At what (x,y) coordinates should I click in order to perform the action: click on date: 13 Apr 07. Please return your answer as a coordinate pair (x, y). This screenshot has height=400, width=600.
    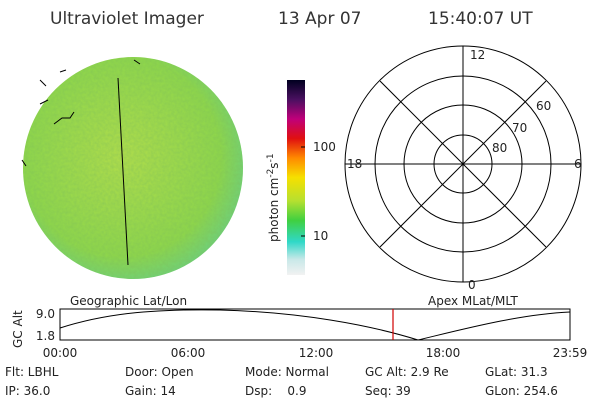
    Looking at the image, I should click on (319, 19).